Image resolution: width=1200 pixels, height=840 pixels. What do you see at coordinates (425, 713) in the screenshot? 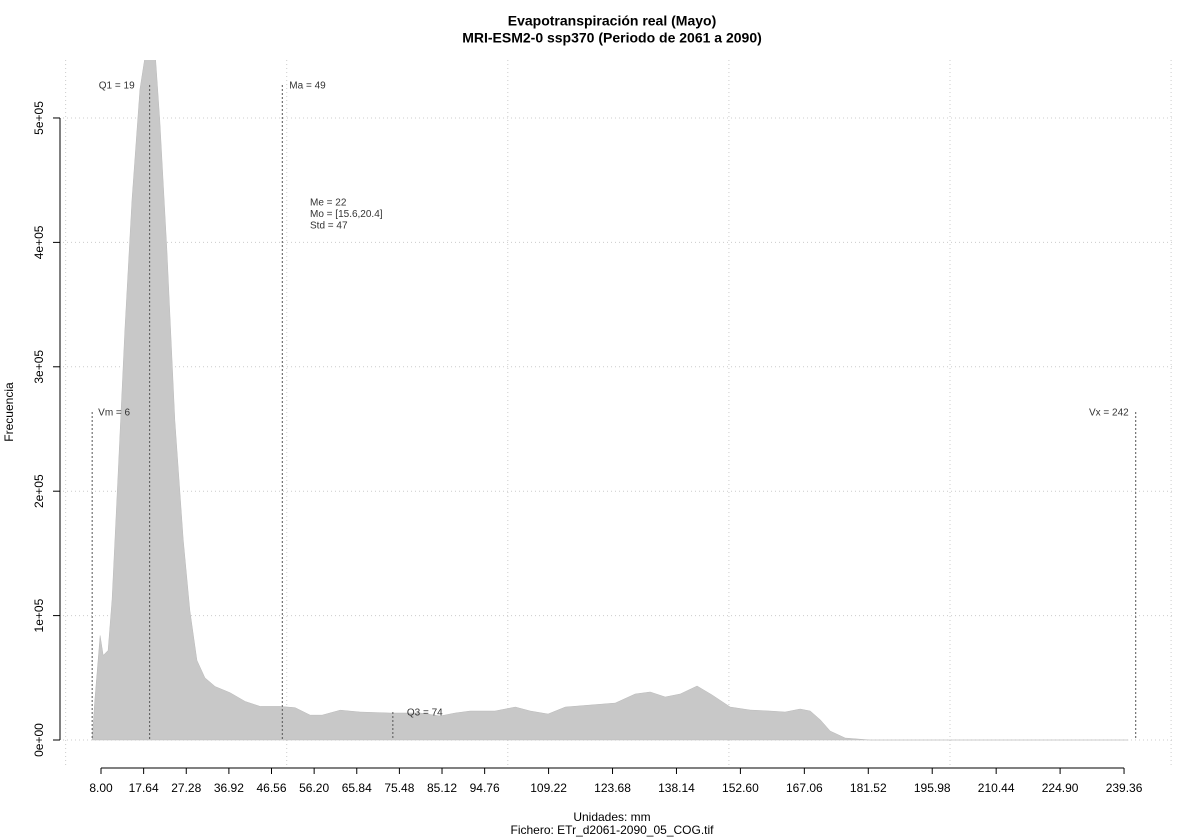
I see `marker-label: Q3 = 74` at bounding box center [425, 713].